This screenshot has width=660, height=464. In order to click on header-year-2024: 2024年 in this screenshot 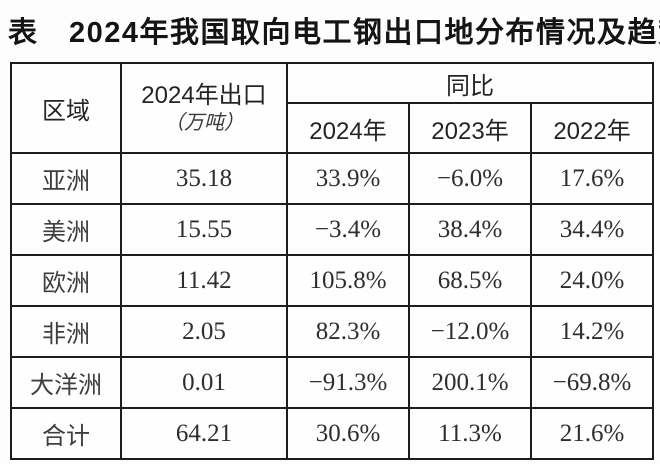, I will do `click(348, 128)`.